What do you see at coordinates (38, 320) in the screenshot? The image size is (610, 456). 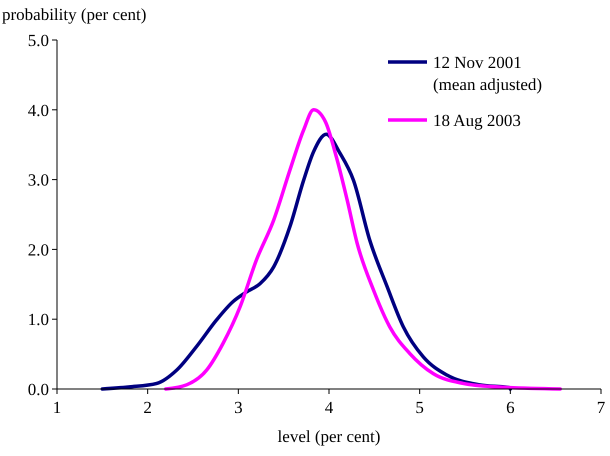 I see `y-tick-label: 1.0` at bounding box center [38, 320].